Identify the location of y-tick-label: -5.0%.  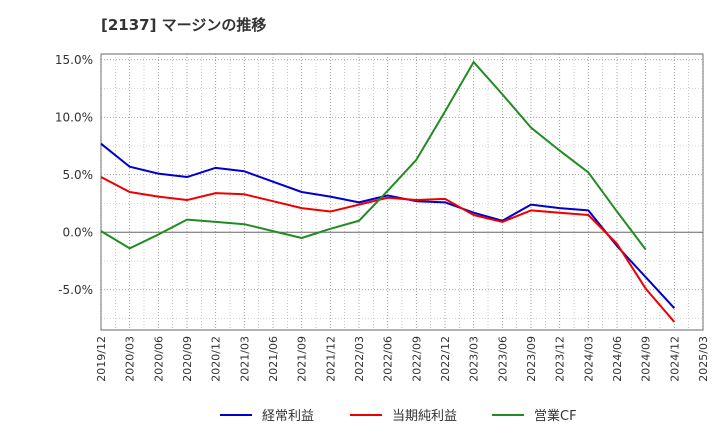
(75, 290).